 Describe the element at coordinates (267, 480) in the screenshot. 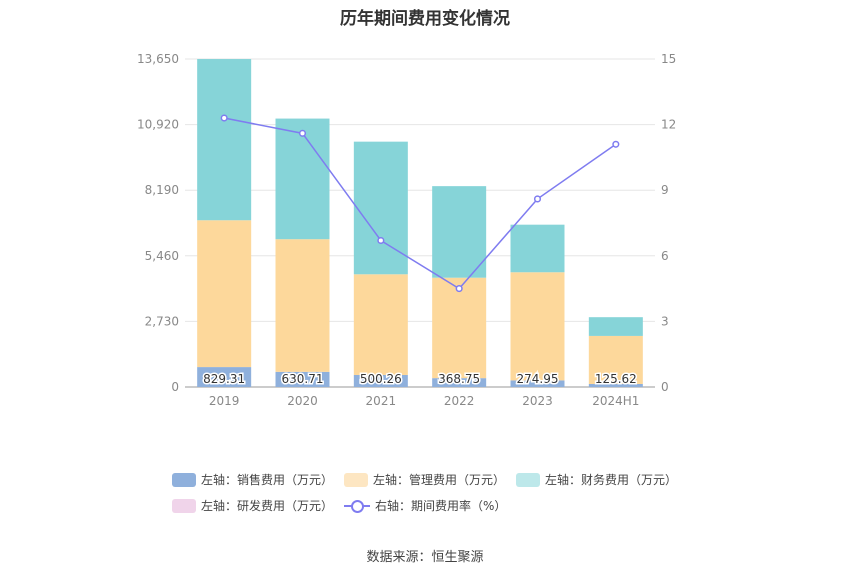

I see `legend-label-sales: 左轴：销售费用（万元）` at that location.